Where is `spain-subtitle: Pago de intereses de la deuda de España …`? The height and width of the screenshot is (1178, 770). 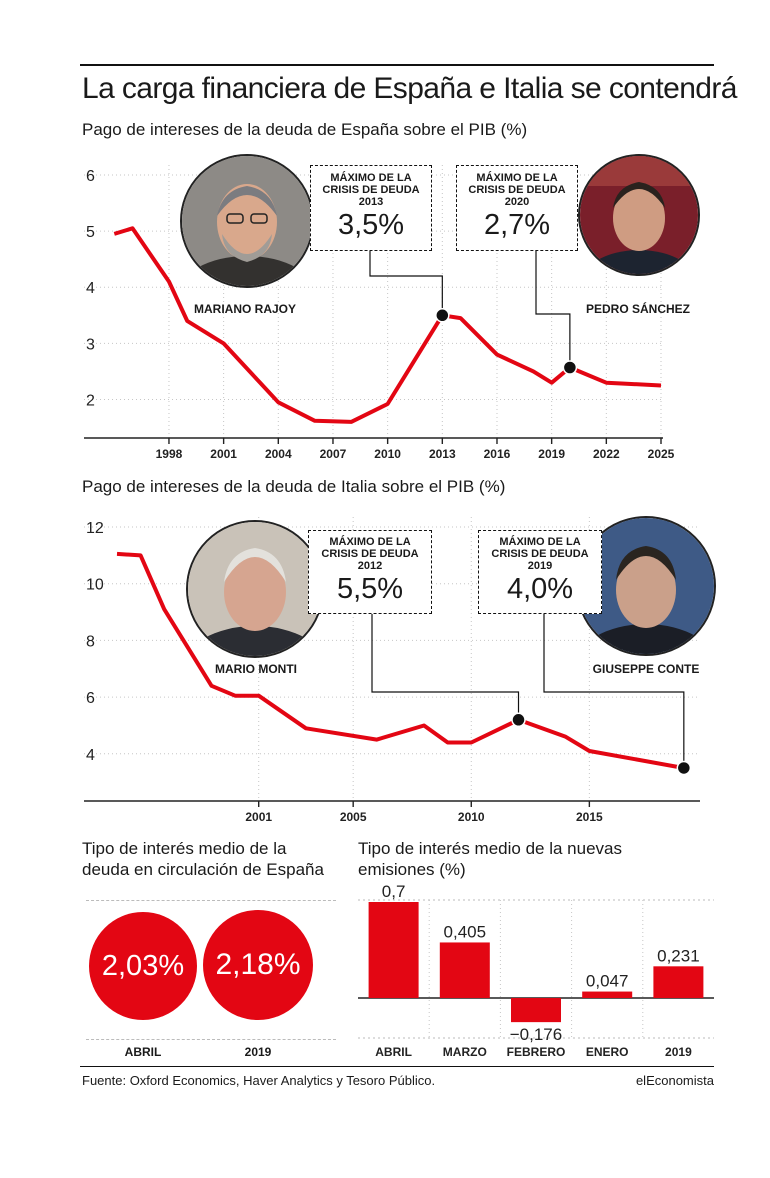
spain-subtitle: Pago de intereses de la deuda de España … is located at coordinates (305, 129).